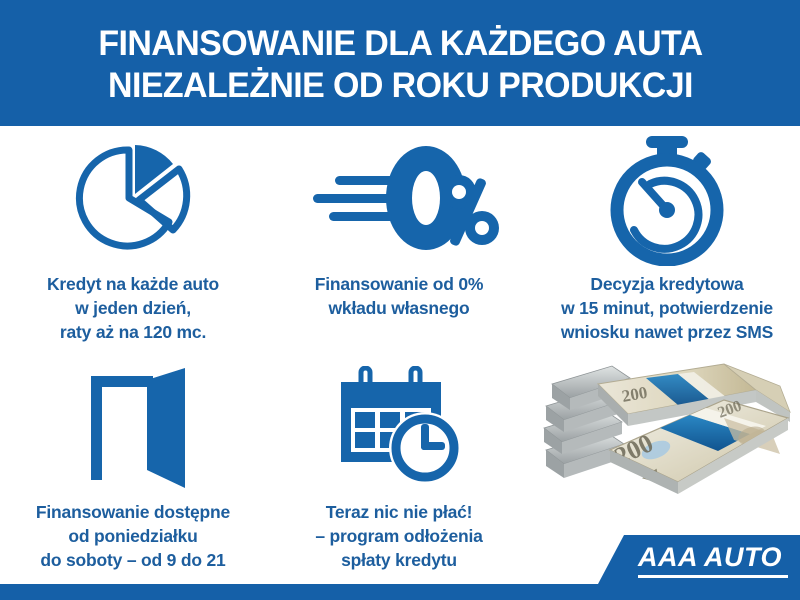  Describe the element at coordinates (133, 428) in the screenshot. I see `open-door-icon` at that location.